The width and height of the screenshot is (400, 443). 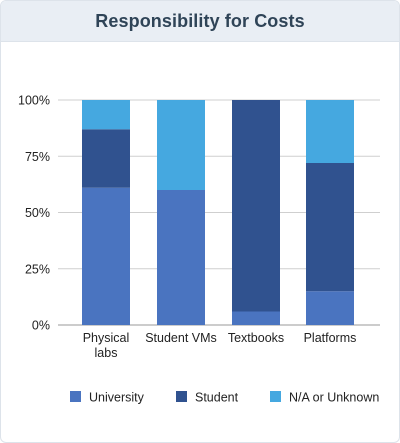 I want to click on x-category-label: Student VMs, so click(x=181, y=338).